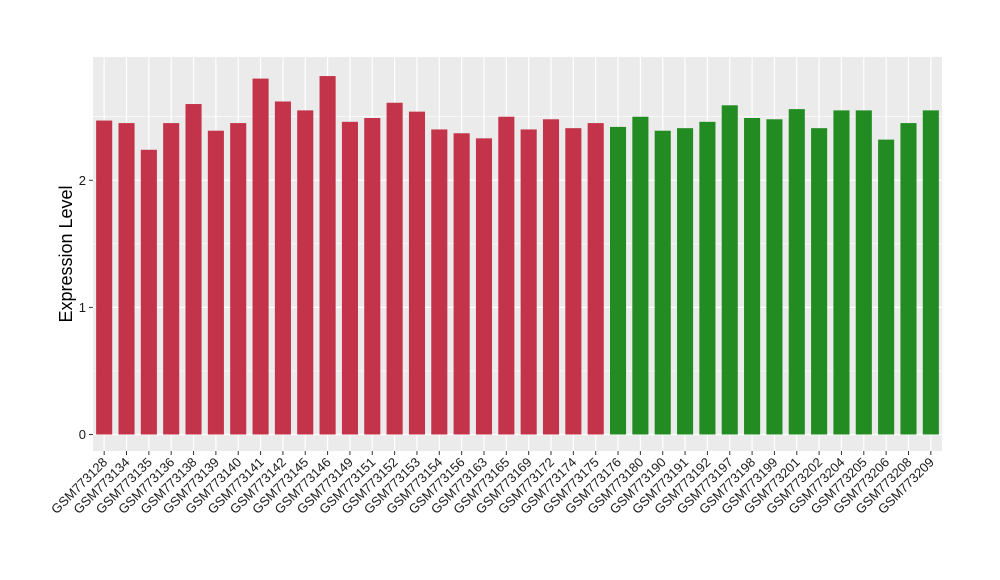 The height and width of the screenshot is (580, 1000). I want to click on bar-GSM773176, so click(618, 280).